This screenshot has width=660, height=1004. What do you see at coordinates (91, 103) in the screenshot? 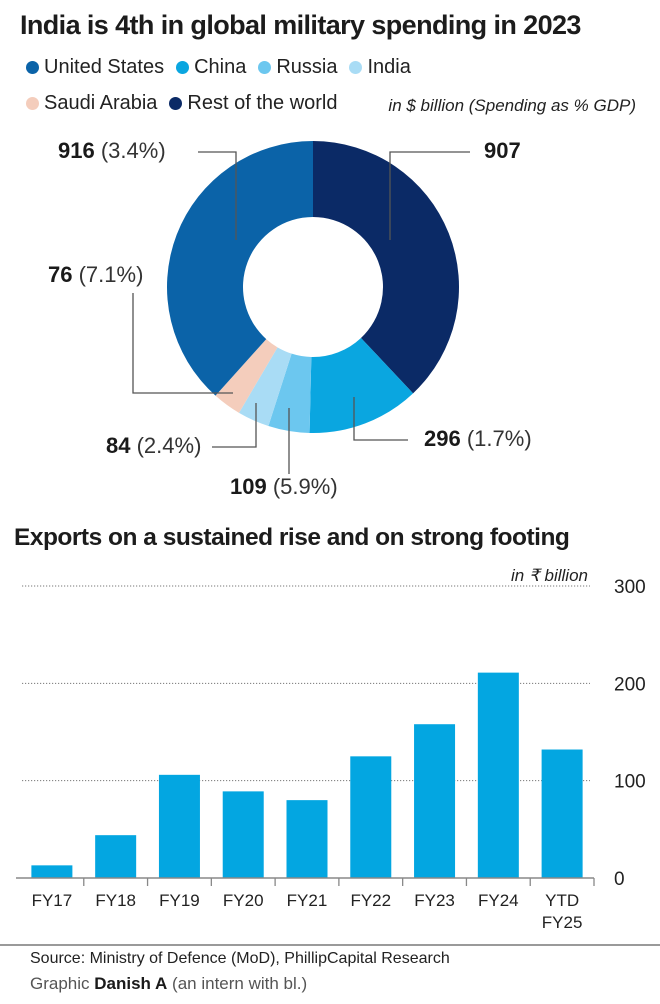
I see `legend-item-saudi-arabia: Saudi Arabia` at bounding box center [91, 103].